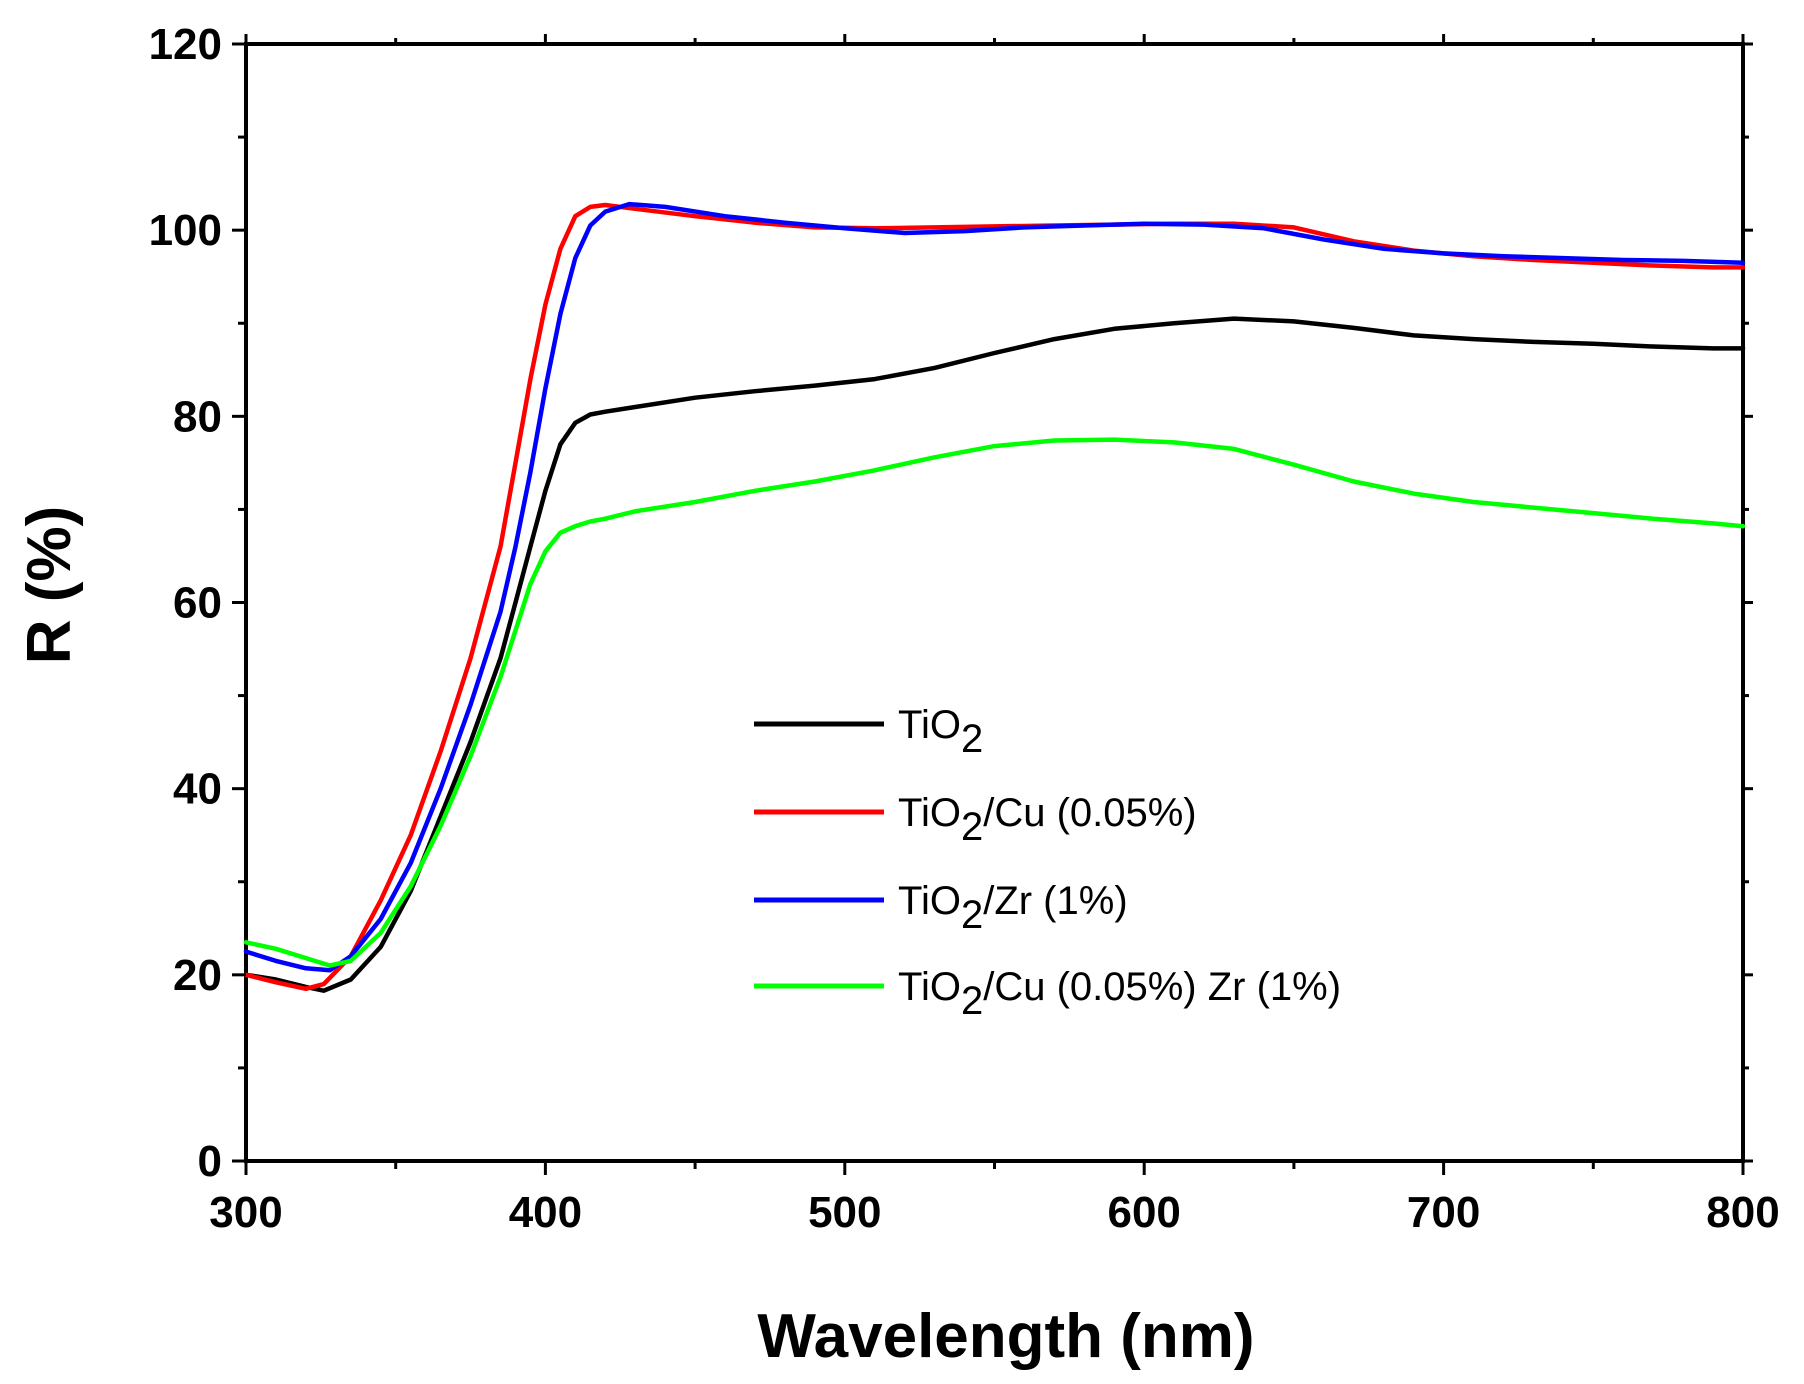 The height and width of the screenshot is (1384, 1804). I want to click on legend-item-4: TiO2/Cu (0.05%) Zr (1%), so click(1047, 994).